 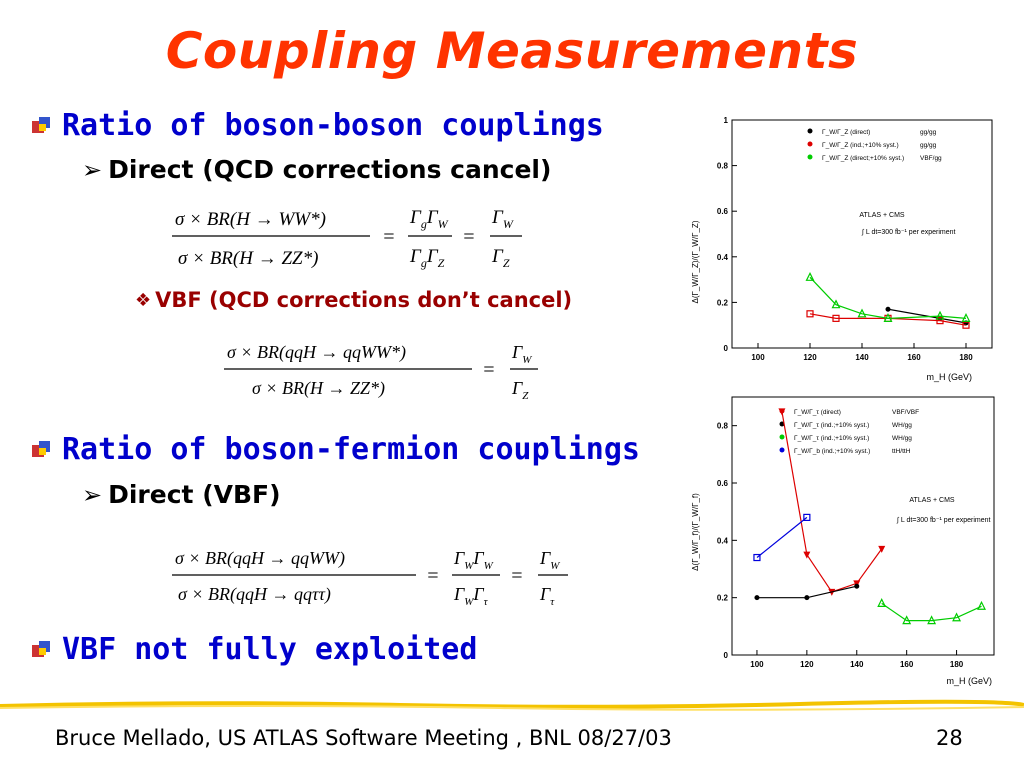 What do you see at coordinates (270, 649) in the screenshot?
I see `bullet-label: VBF not fully exploited` at bounding box center [270, 649].